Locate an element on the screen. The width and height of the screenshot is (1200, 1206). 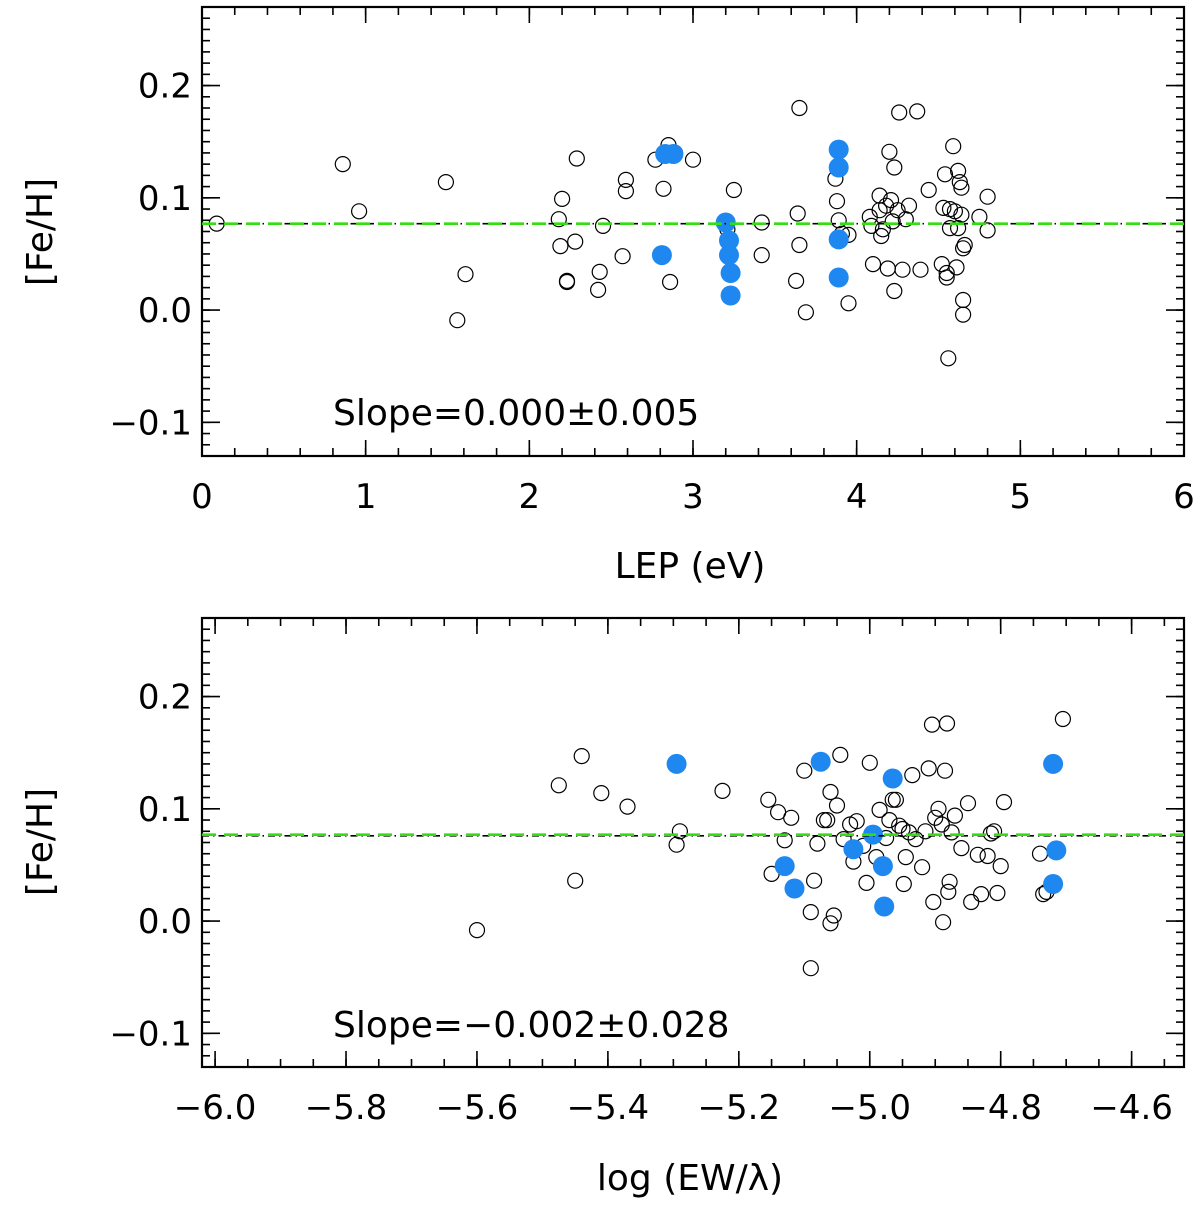
bottom-reference-lines is located at coordinates (693, 835).